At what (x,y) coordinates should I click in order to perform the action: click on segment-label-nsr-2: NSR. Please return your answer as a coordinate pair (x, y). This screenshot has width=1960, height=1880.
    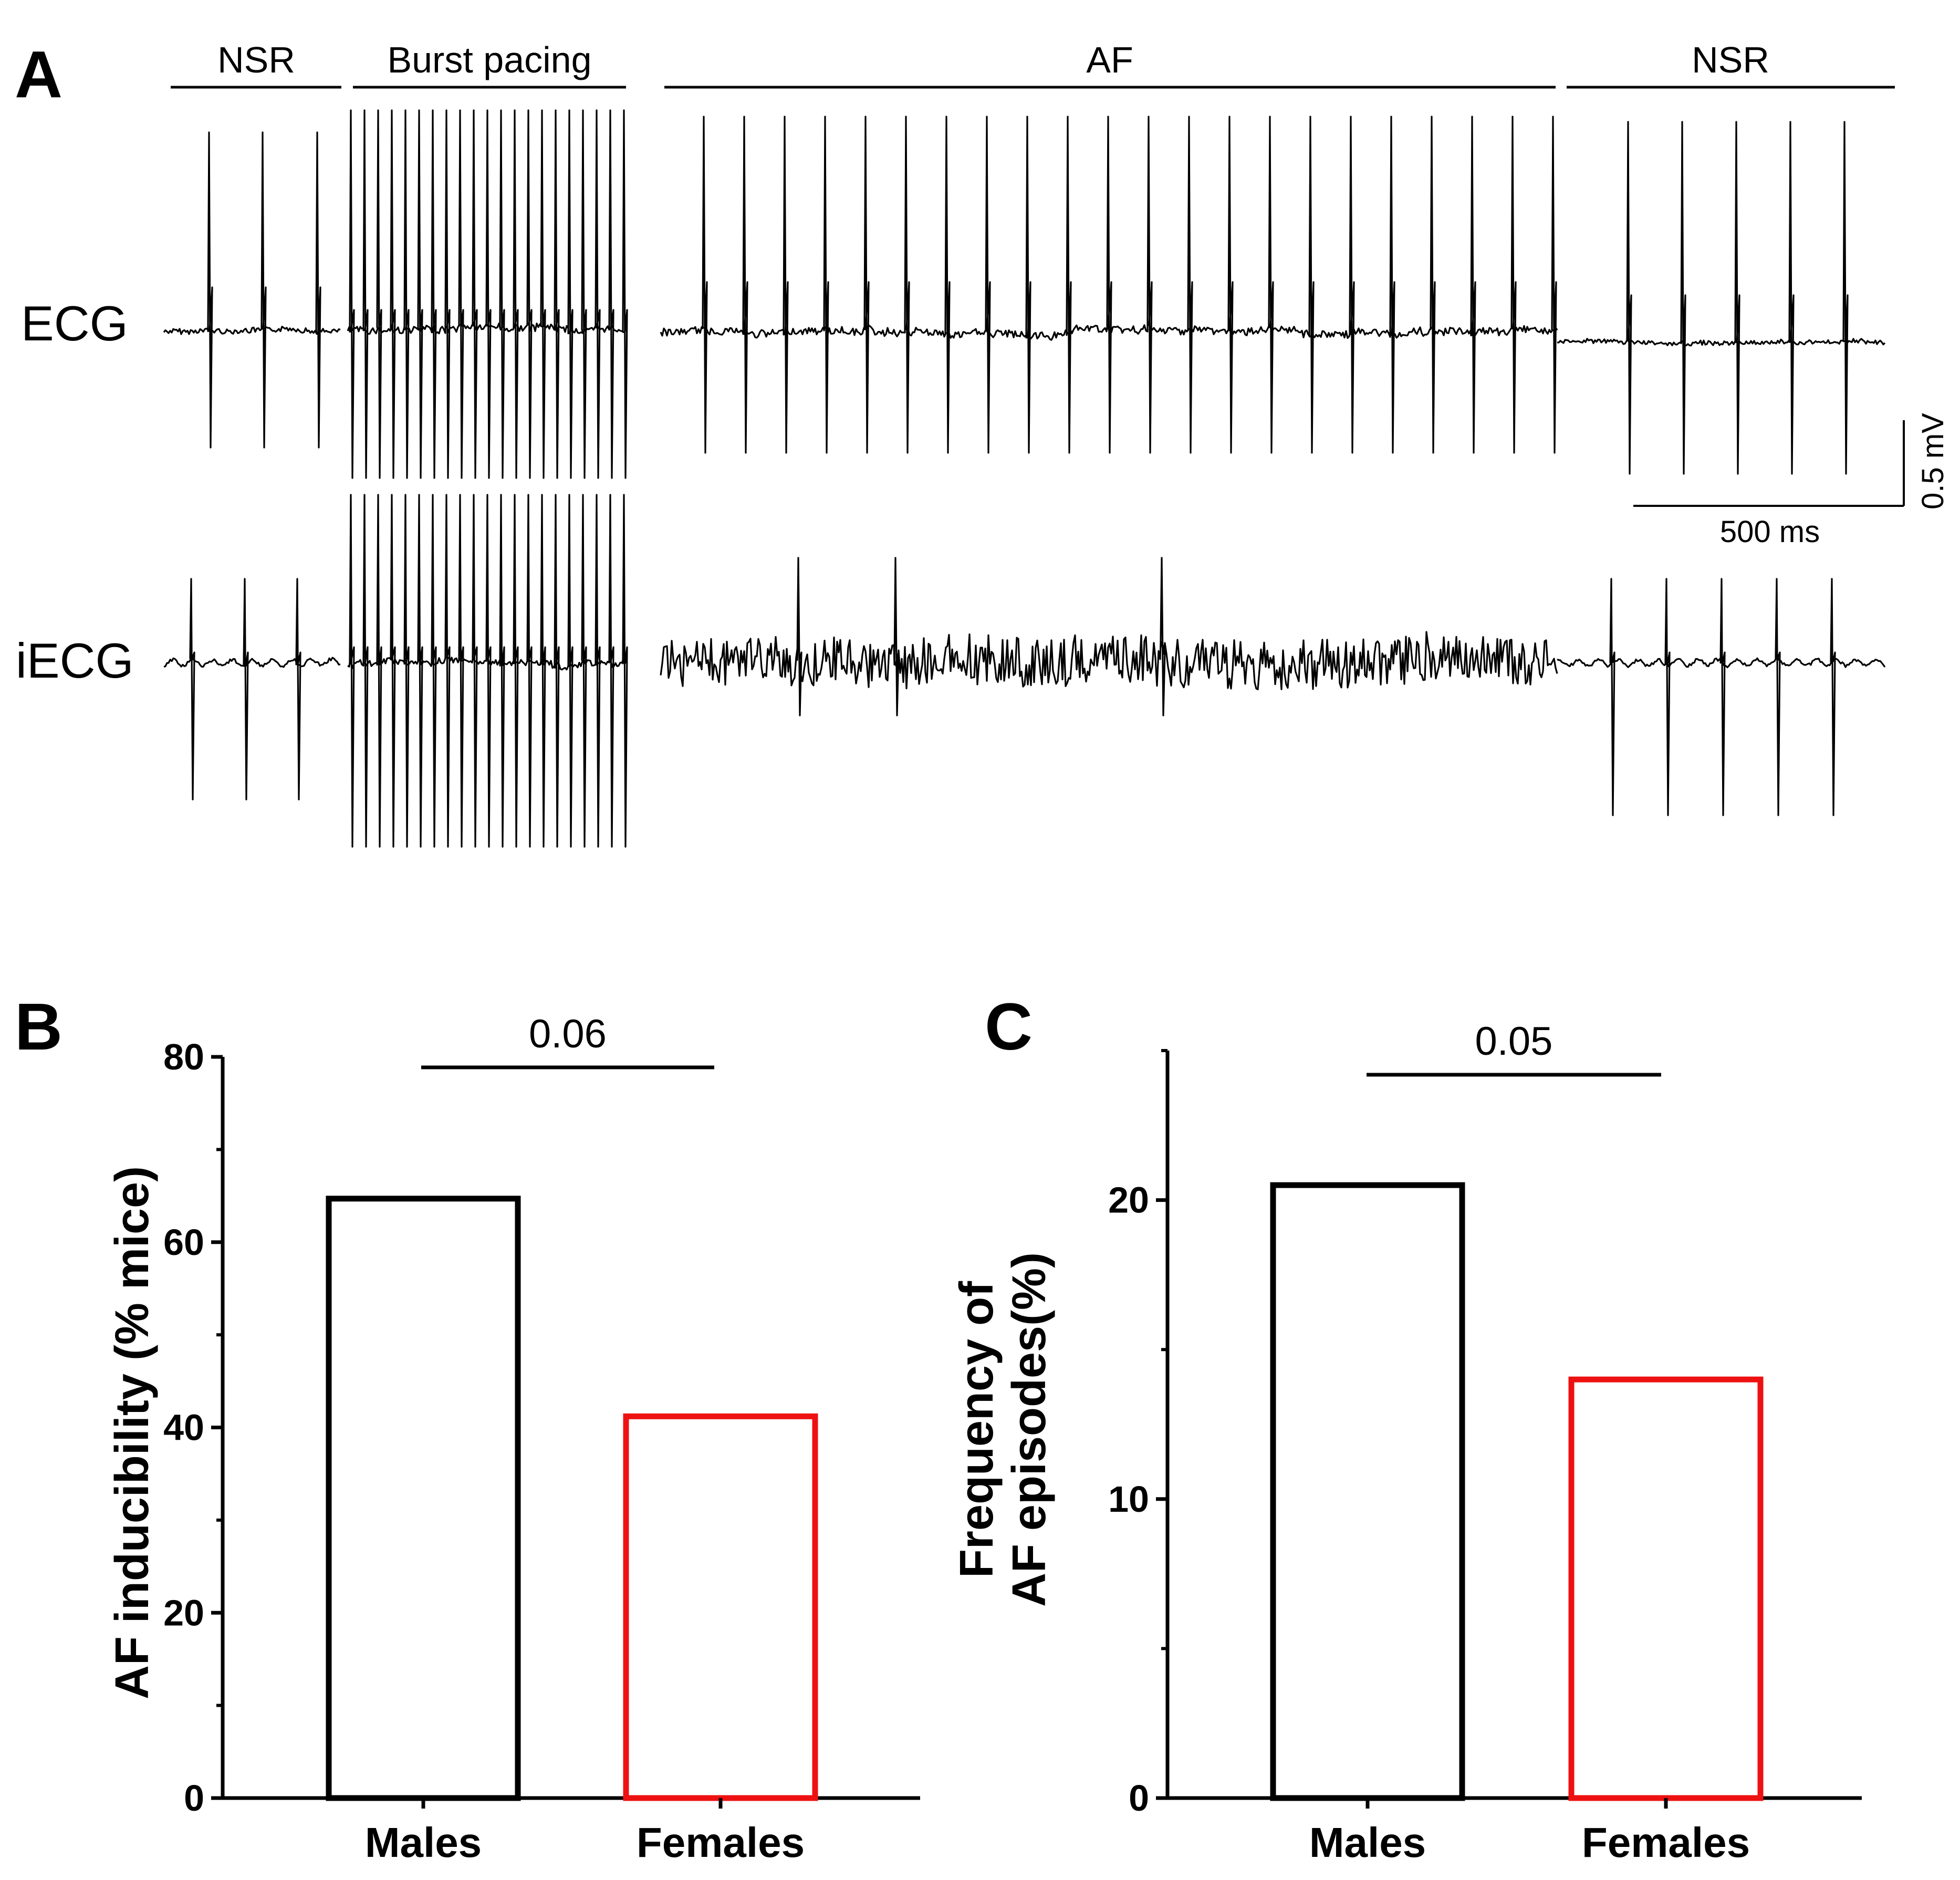
    Looking at the image, I should click on (1730, 59).